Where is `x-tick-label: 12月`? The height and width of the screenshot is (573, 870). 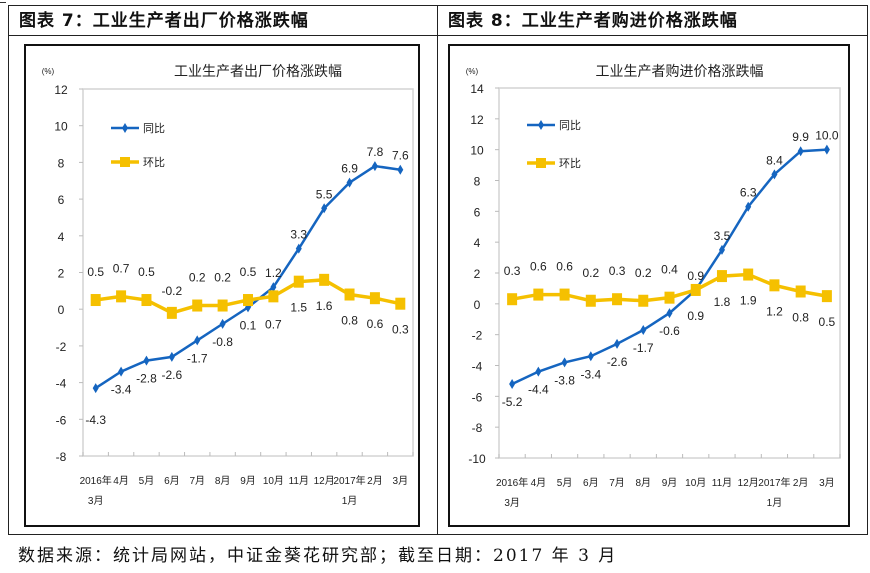
x-tick-label: 12月 is located at coordinates (324, 481).